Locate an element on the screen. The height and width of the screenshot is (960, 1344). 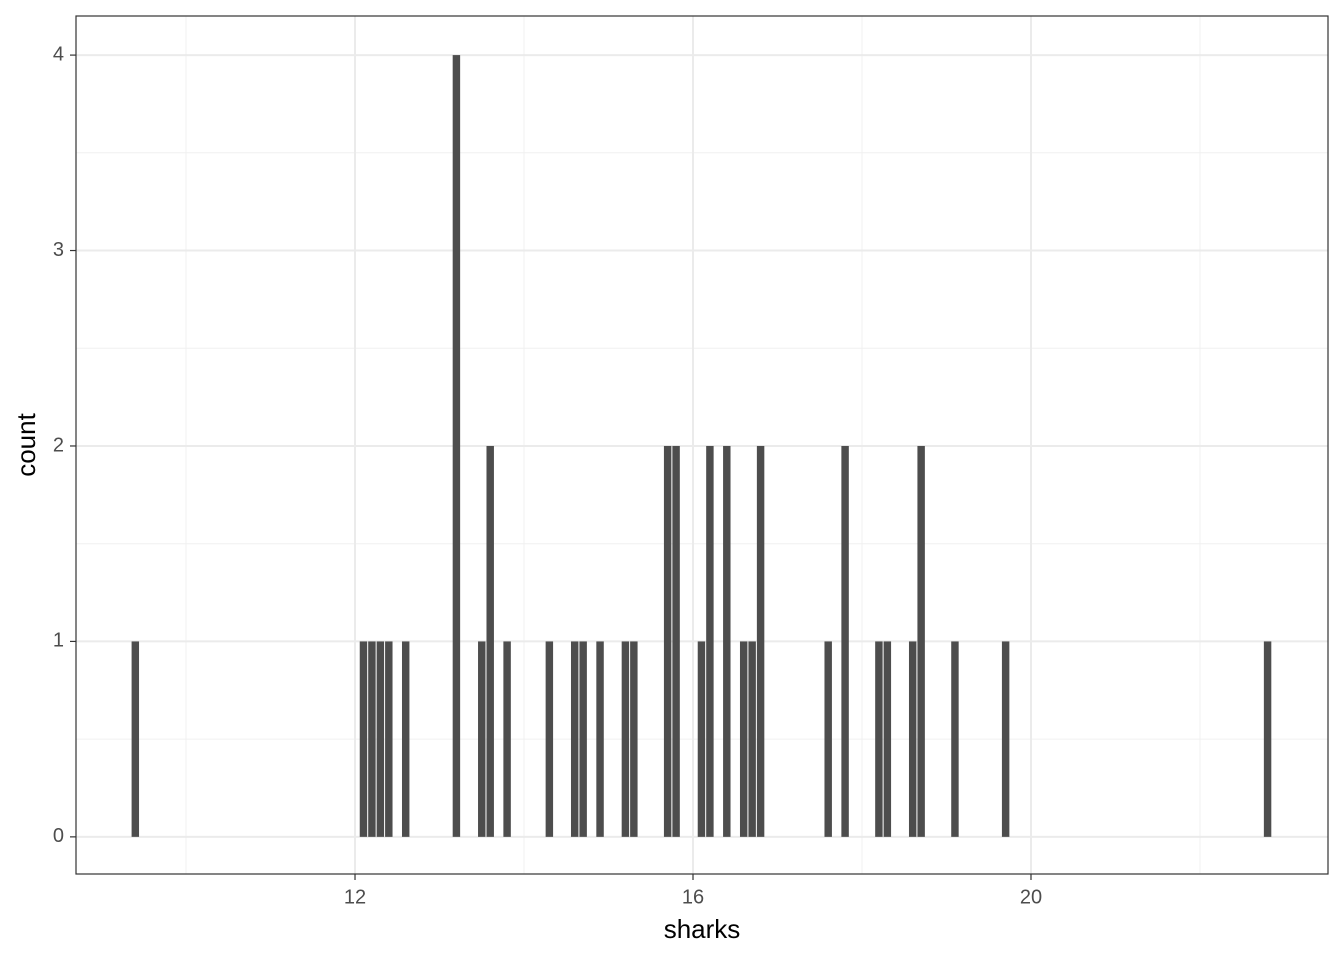
y-tick-label: 0 is located at coordinates (58, 836).